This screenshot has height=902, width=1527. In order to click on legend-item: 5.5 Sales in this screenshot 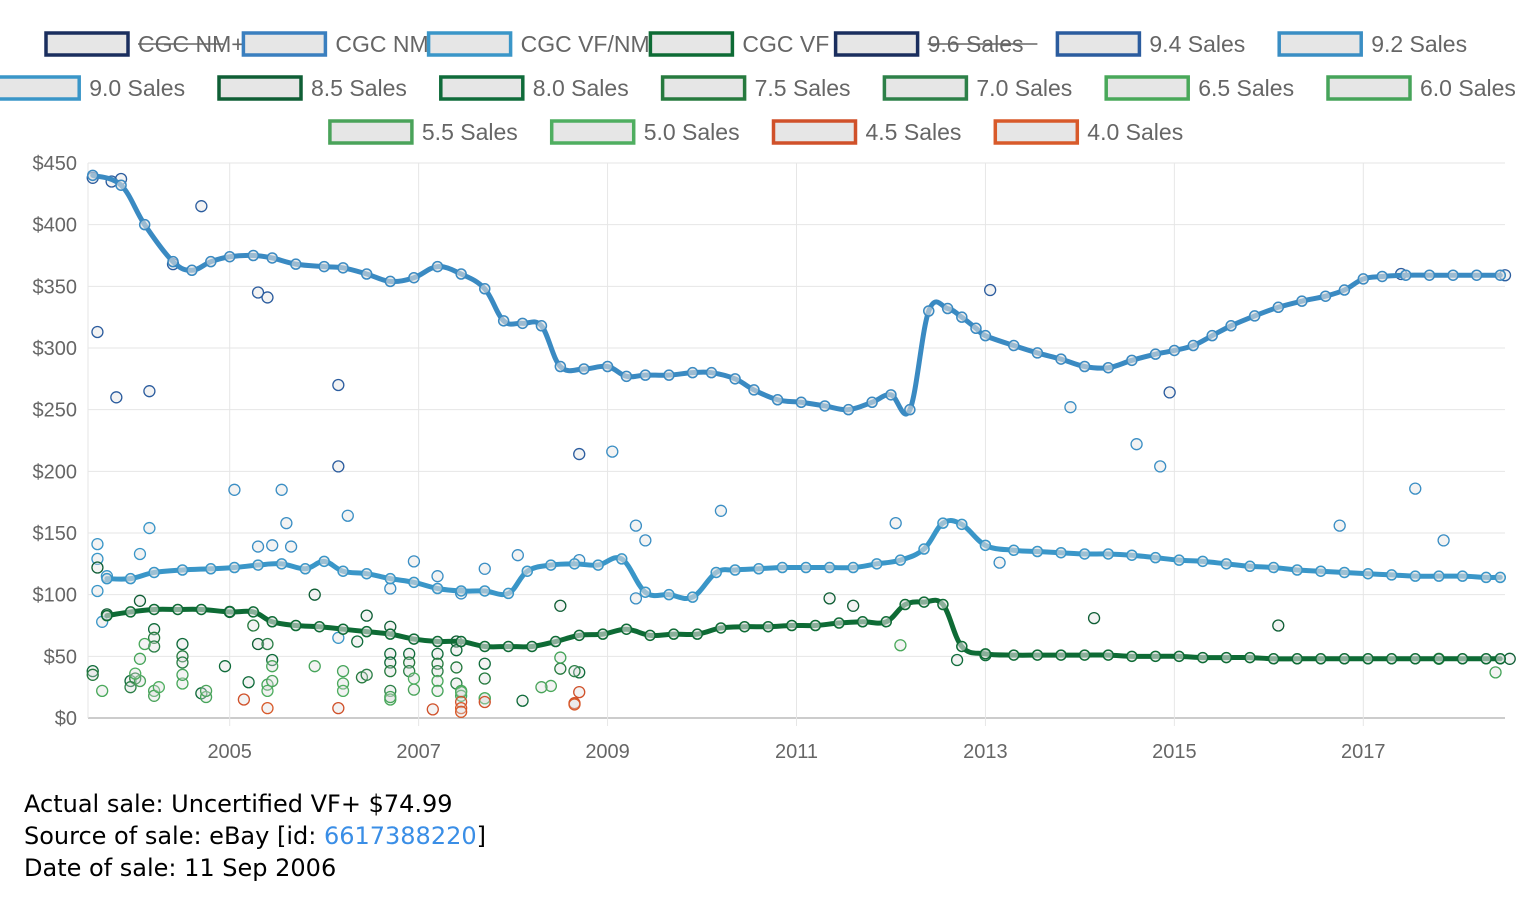, I will do `click(423, 132)`.